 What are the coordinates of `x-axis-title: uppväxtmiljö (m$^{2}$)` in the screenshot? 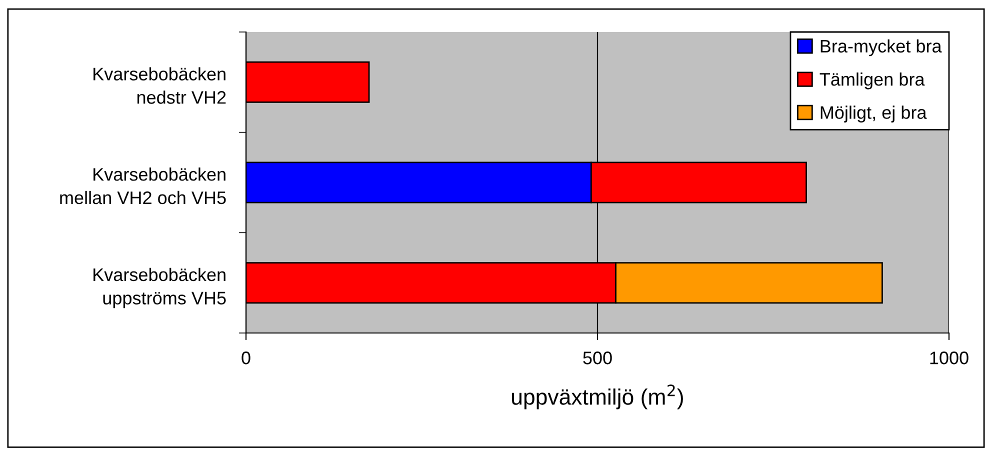 It's located at (597, 397).